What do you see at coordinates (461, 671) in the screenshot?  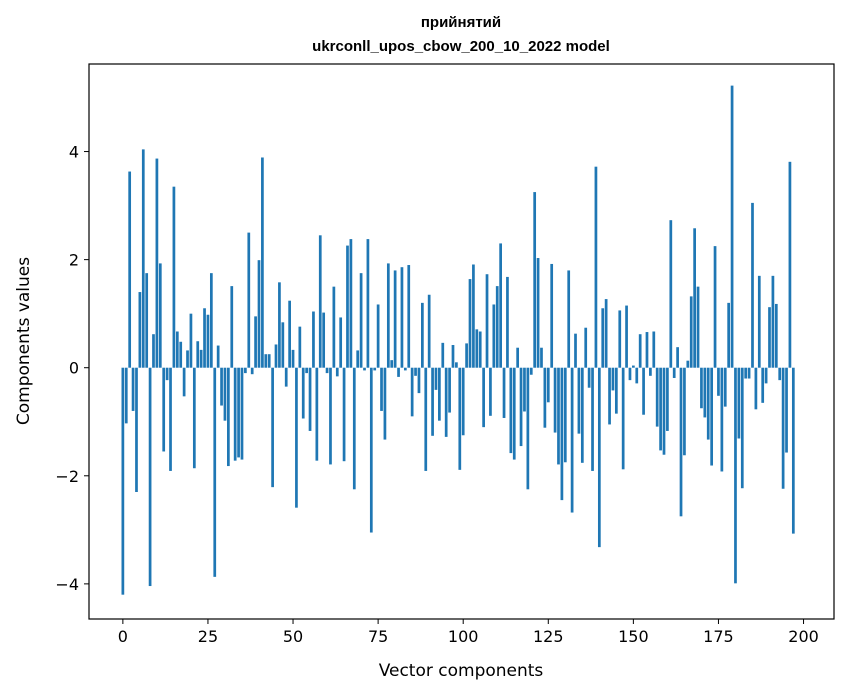 I see `x-axis-label: Vector components` at bounding box center [461, 671].